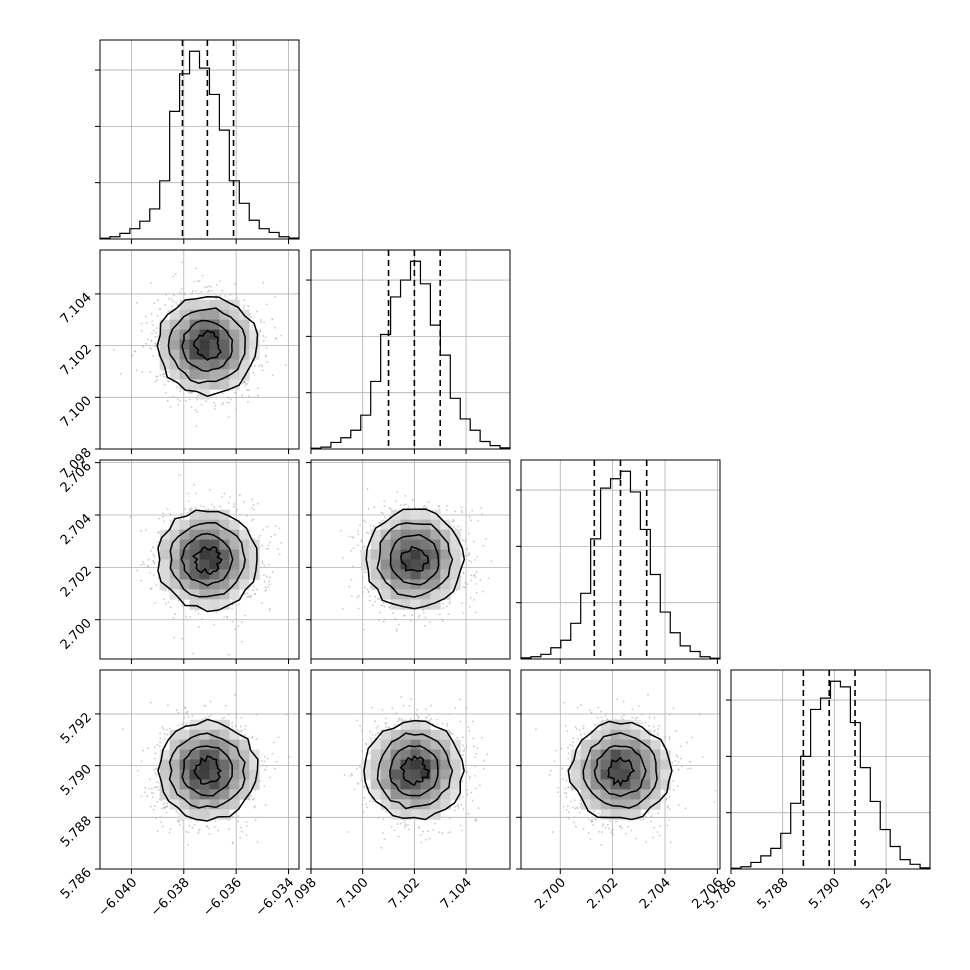 The width and height of the screenshot is (970, 970). I want to click on histogram-outline, so click(410, 354).